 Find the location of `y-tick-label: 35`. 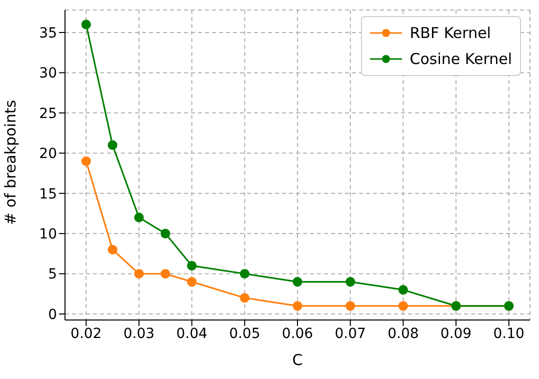

y-tick-label: 35 is located at coordinates (48, 33).